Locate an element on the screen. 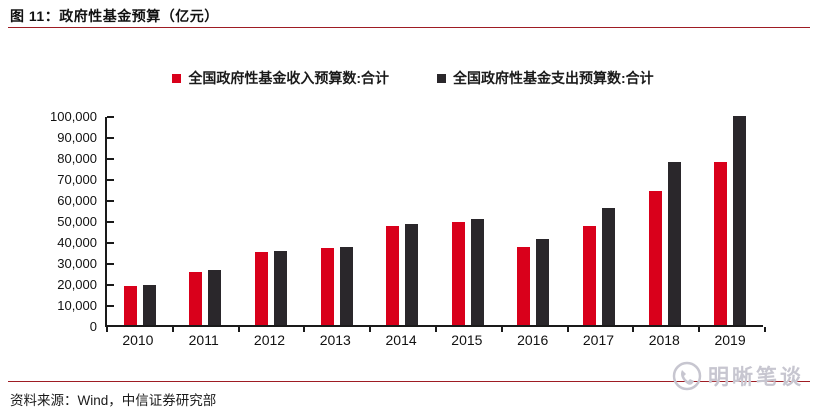 This screenshot has width=826, height=417. bar-2013-全国政府性基金支出预算数:合计 is located at coordinates (346, 286).